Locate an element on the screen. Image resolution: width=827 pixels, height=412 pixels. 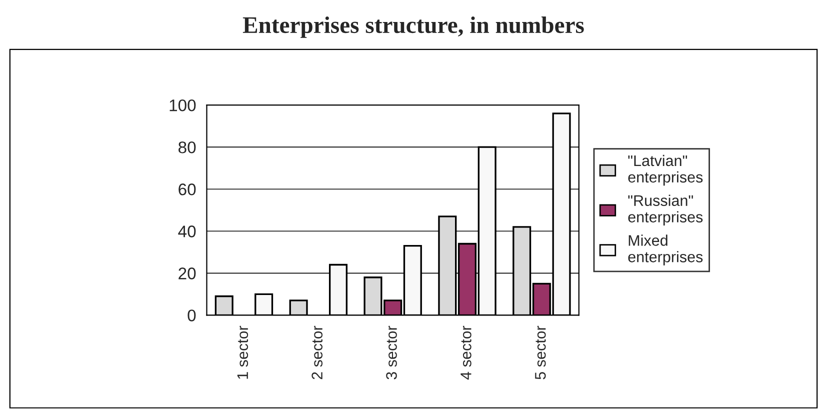
y-tick-label: 40 is located at coordinates (187, 232).